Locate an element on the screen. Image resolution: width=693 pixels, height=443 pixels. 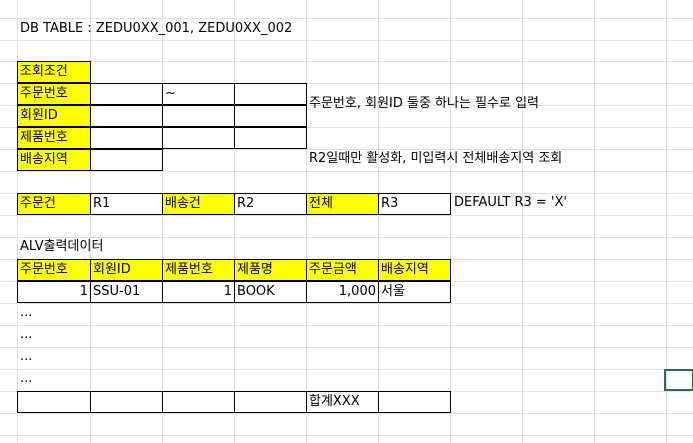
alv-header-product-no: 제품번호 is located at coordinates (198, 270).